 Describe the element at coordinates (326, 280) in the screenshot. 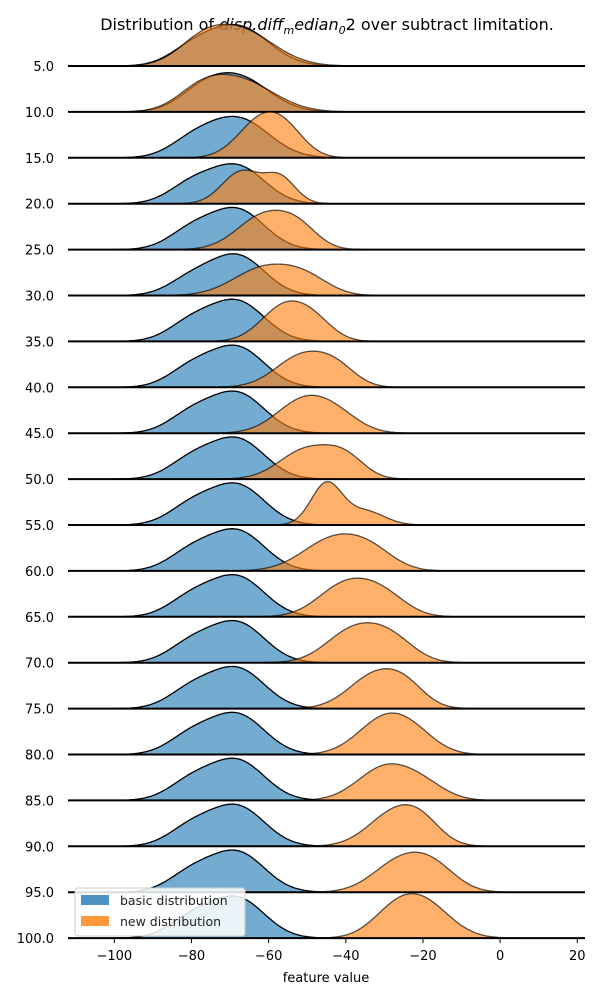

I see `new-density-30.0` at that location.